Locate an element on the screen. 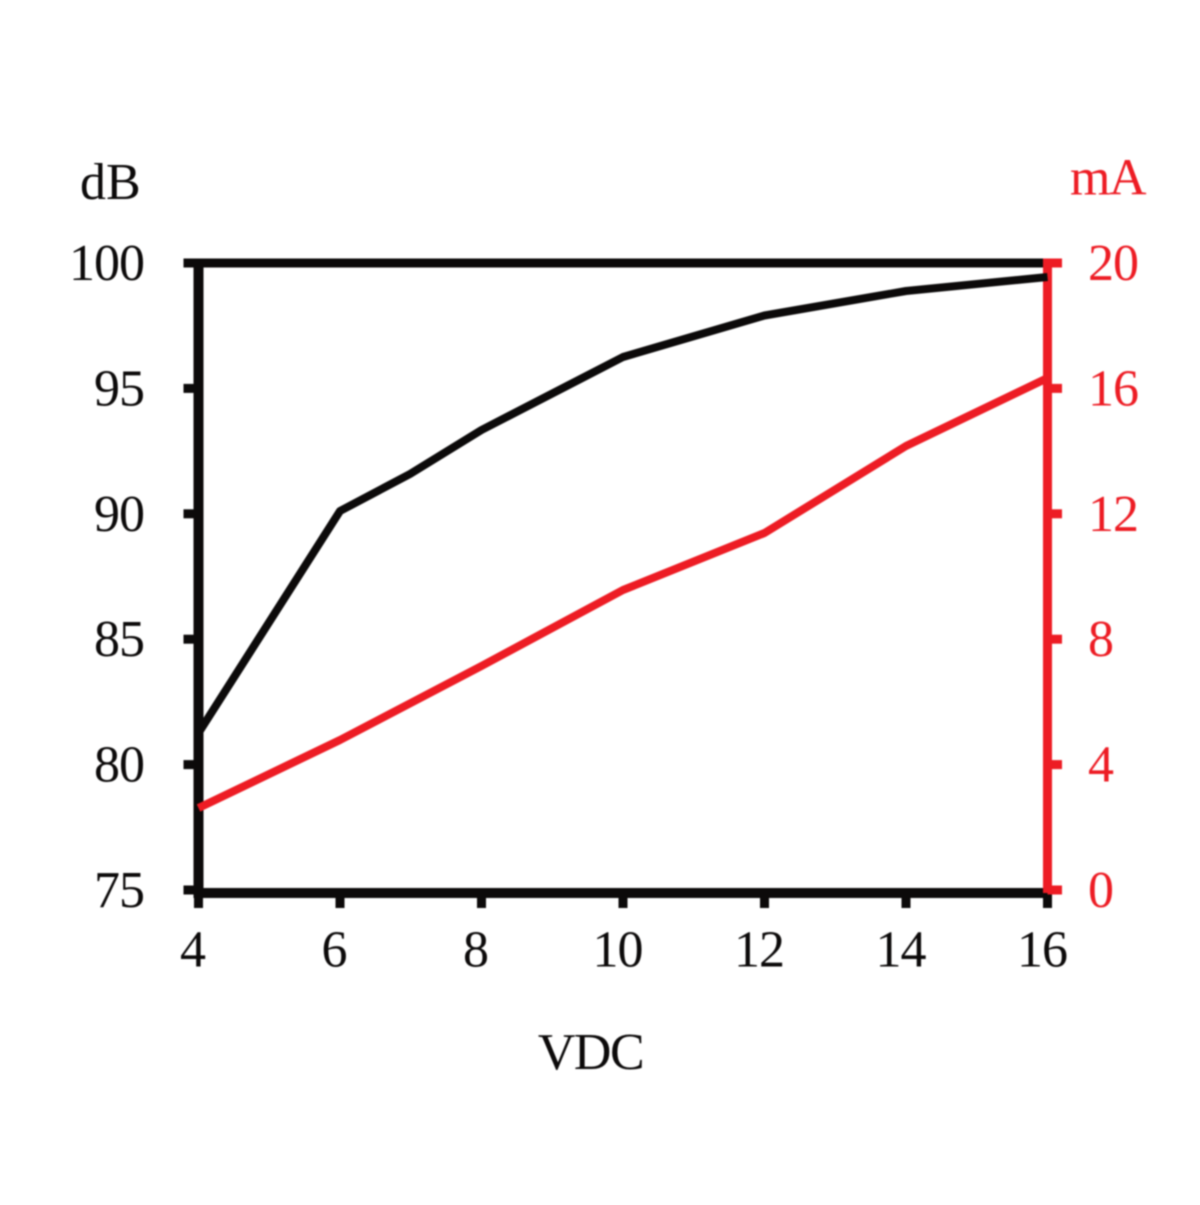  svg-text: VDC is located at coordinates (590, 1052).